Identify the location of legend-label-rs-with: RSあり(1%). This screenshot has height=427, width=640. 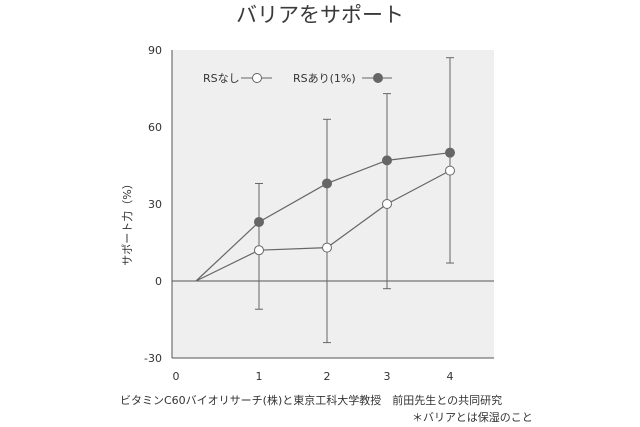
(324, 78).